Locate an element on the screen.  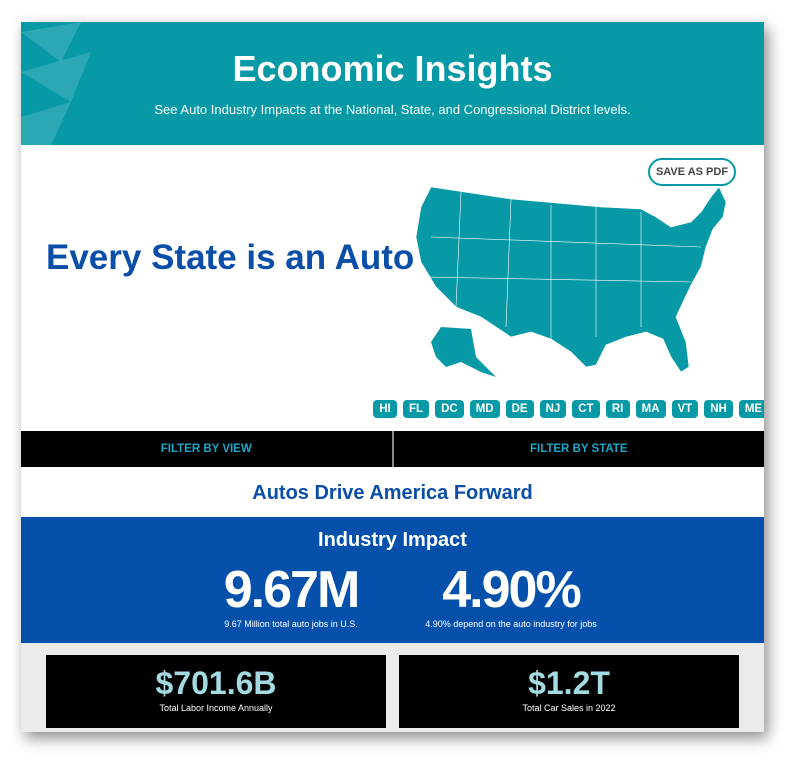
card-label: Total Labor Income Annually is located at coordinates (216, 708).